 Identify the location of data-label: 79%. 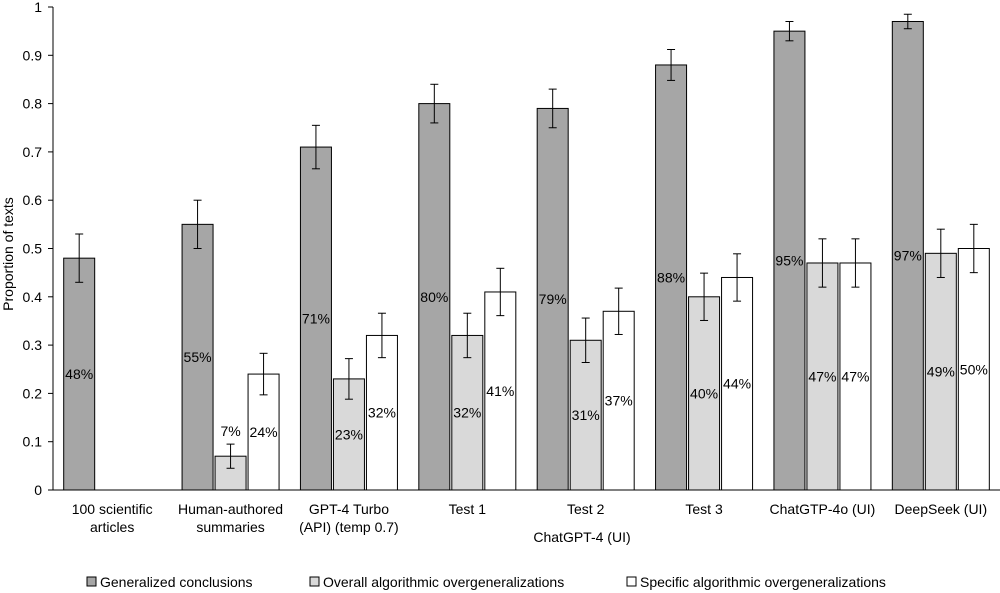
(553, 299).